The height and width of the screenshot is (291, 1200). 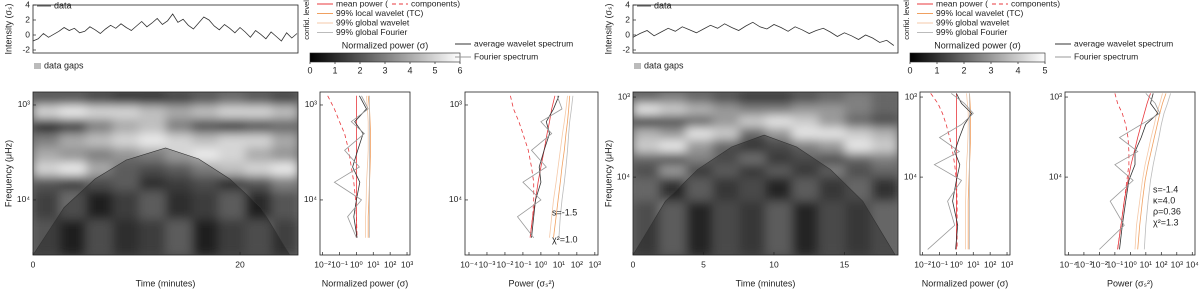 What do you see at coordinates (435, 4) in the screenshot?
I see `legend-label: components)` at bounding box center [435, 4].